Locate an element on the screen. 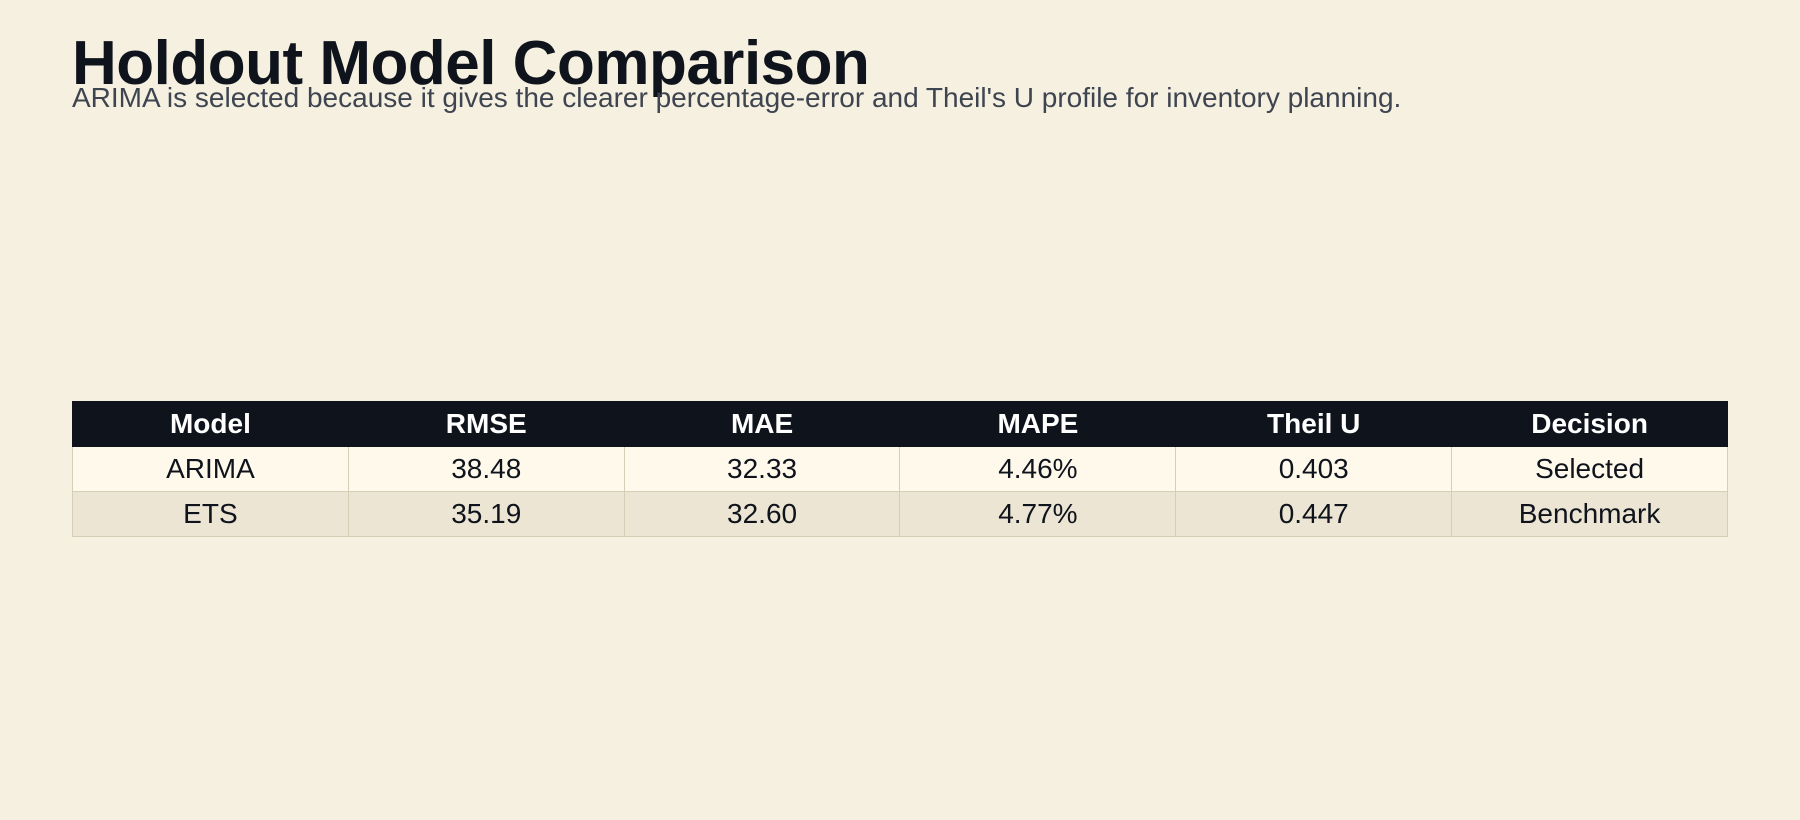 Image resolution: width=1800 pixels, height=820 pixels. table-row: ARIMA 38.48 32.33 4.46% 0.403 Selected is located at coordinates (900, 469).